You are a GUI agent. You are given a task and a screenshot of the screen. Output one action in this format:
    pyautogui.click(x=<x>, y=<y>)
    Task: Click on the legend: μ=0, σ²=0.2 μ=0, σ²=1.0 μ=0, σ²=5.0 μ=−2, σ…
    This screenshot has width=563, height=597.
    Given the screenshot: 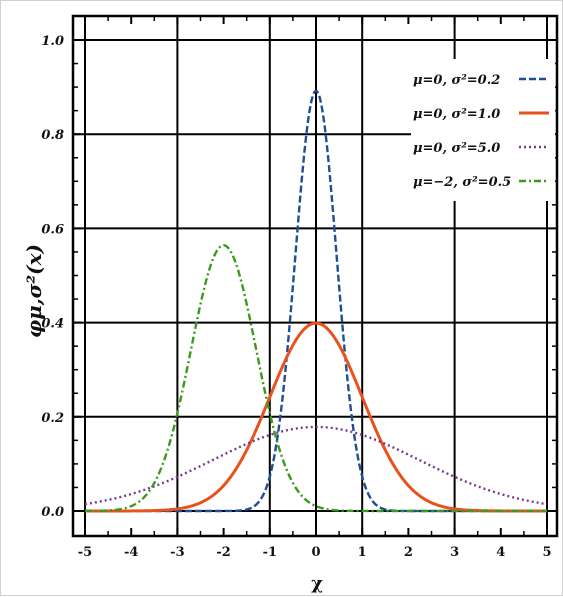 What is the action you would take?
    pyautogui.click(x=483, y=130)
    